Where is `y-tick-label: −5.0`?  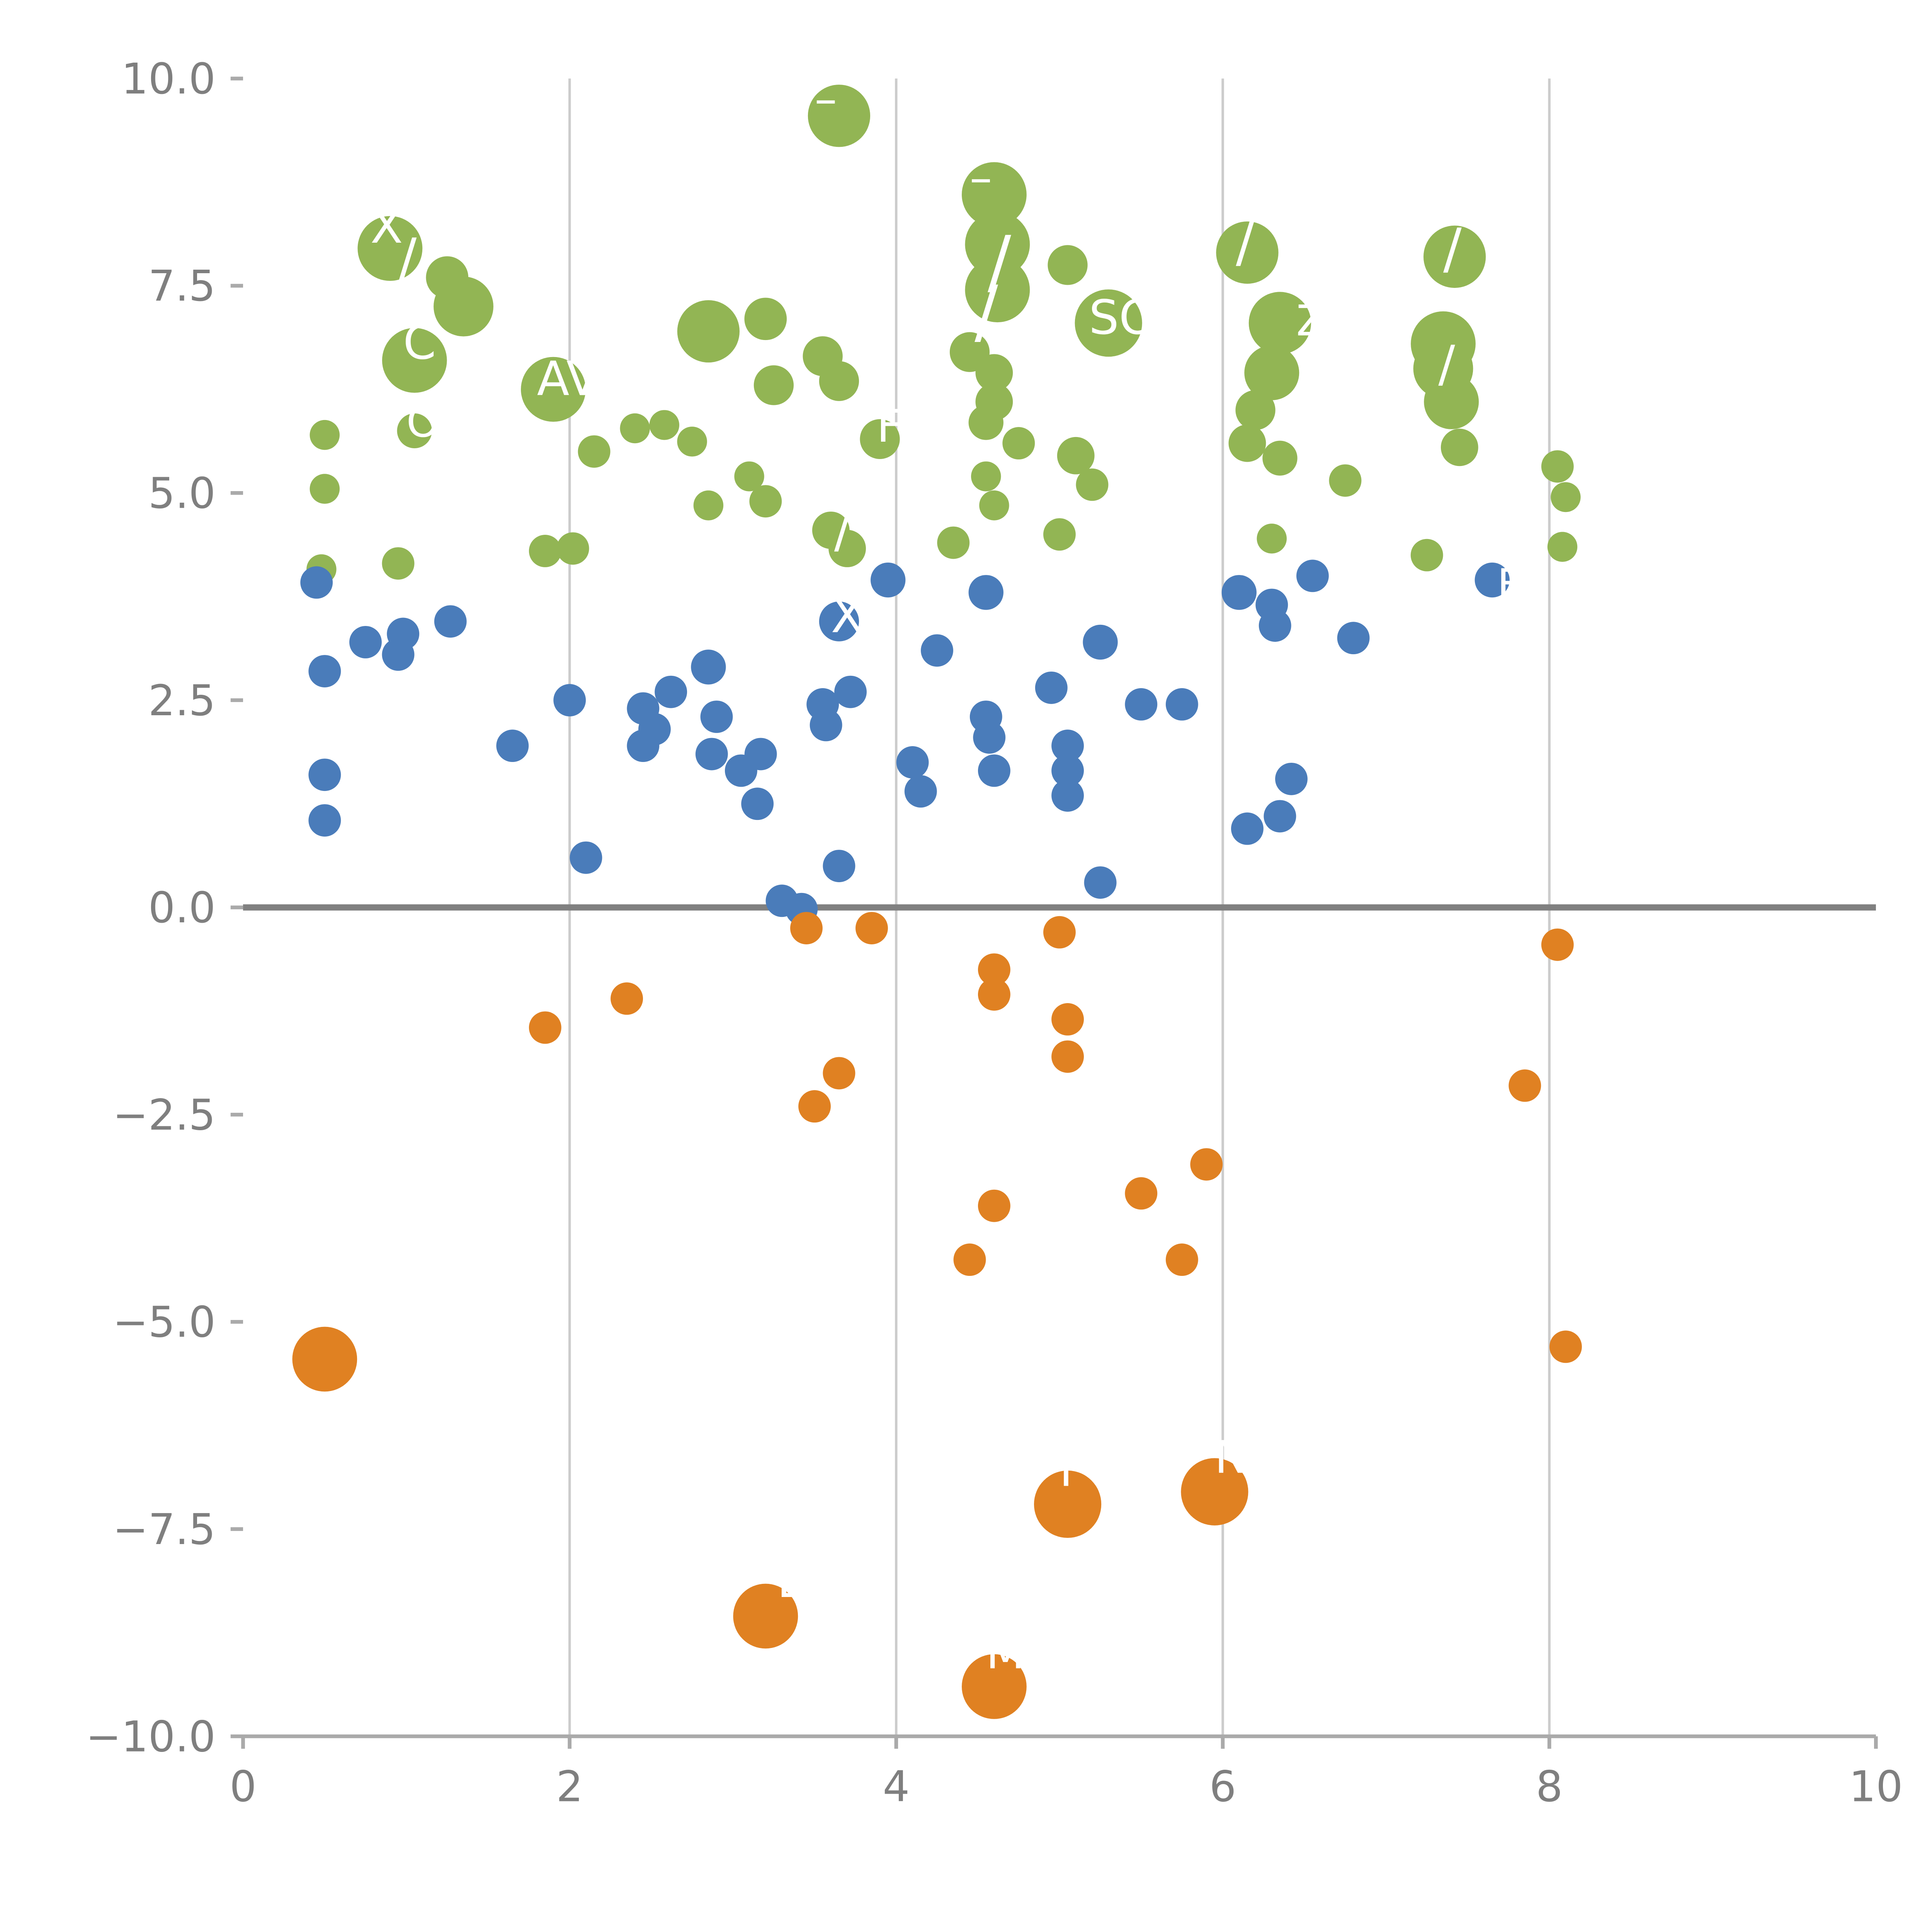 y-tick-label: −5.0 is located at coordinates (165, 1322).